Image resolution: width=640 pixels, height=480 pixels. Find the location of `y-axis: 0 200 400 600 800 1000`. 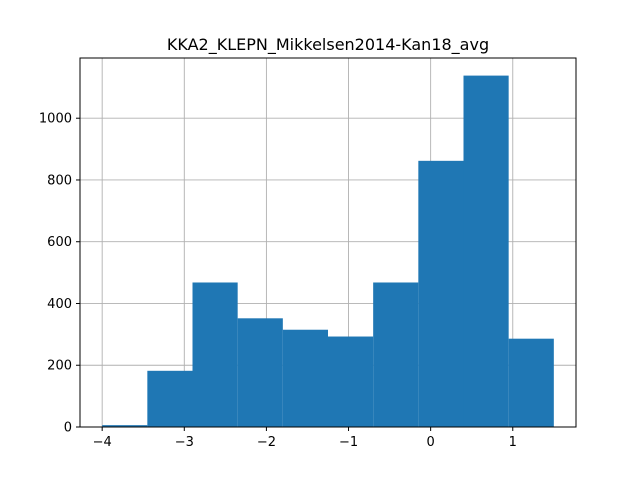

y-axis: 0 200 400 600 800 1000 is located at coordinates (59, 274).